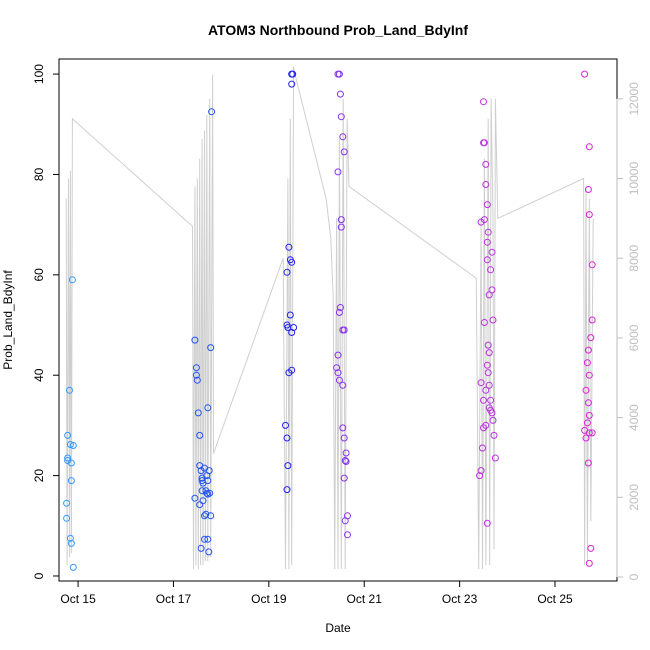 The image size is (650, 650). Describe the element at coordinates (555, 599) in the screenshot. I see `x-tick-label: Oct 25` at that location.